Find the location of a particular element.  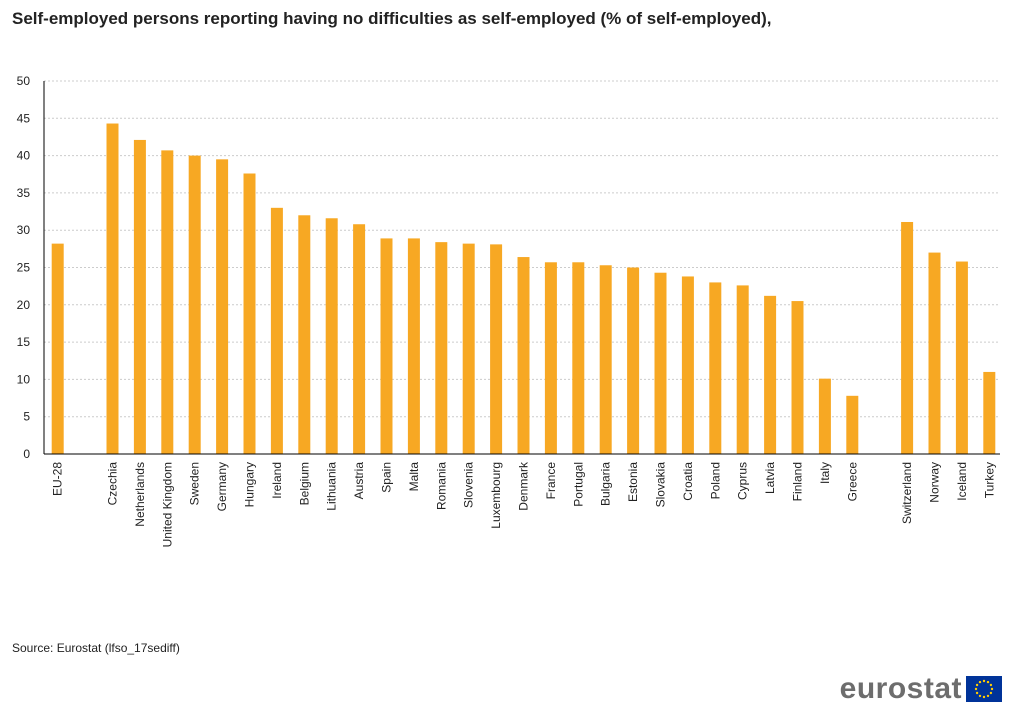

x-tick-label: United Kingdom is located at coordinates (167, 504).